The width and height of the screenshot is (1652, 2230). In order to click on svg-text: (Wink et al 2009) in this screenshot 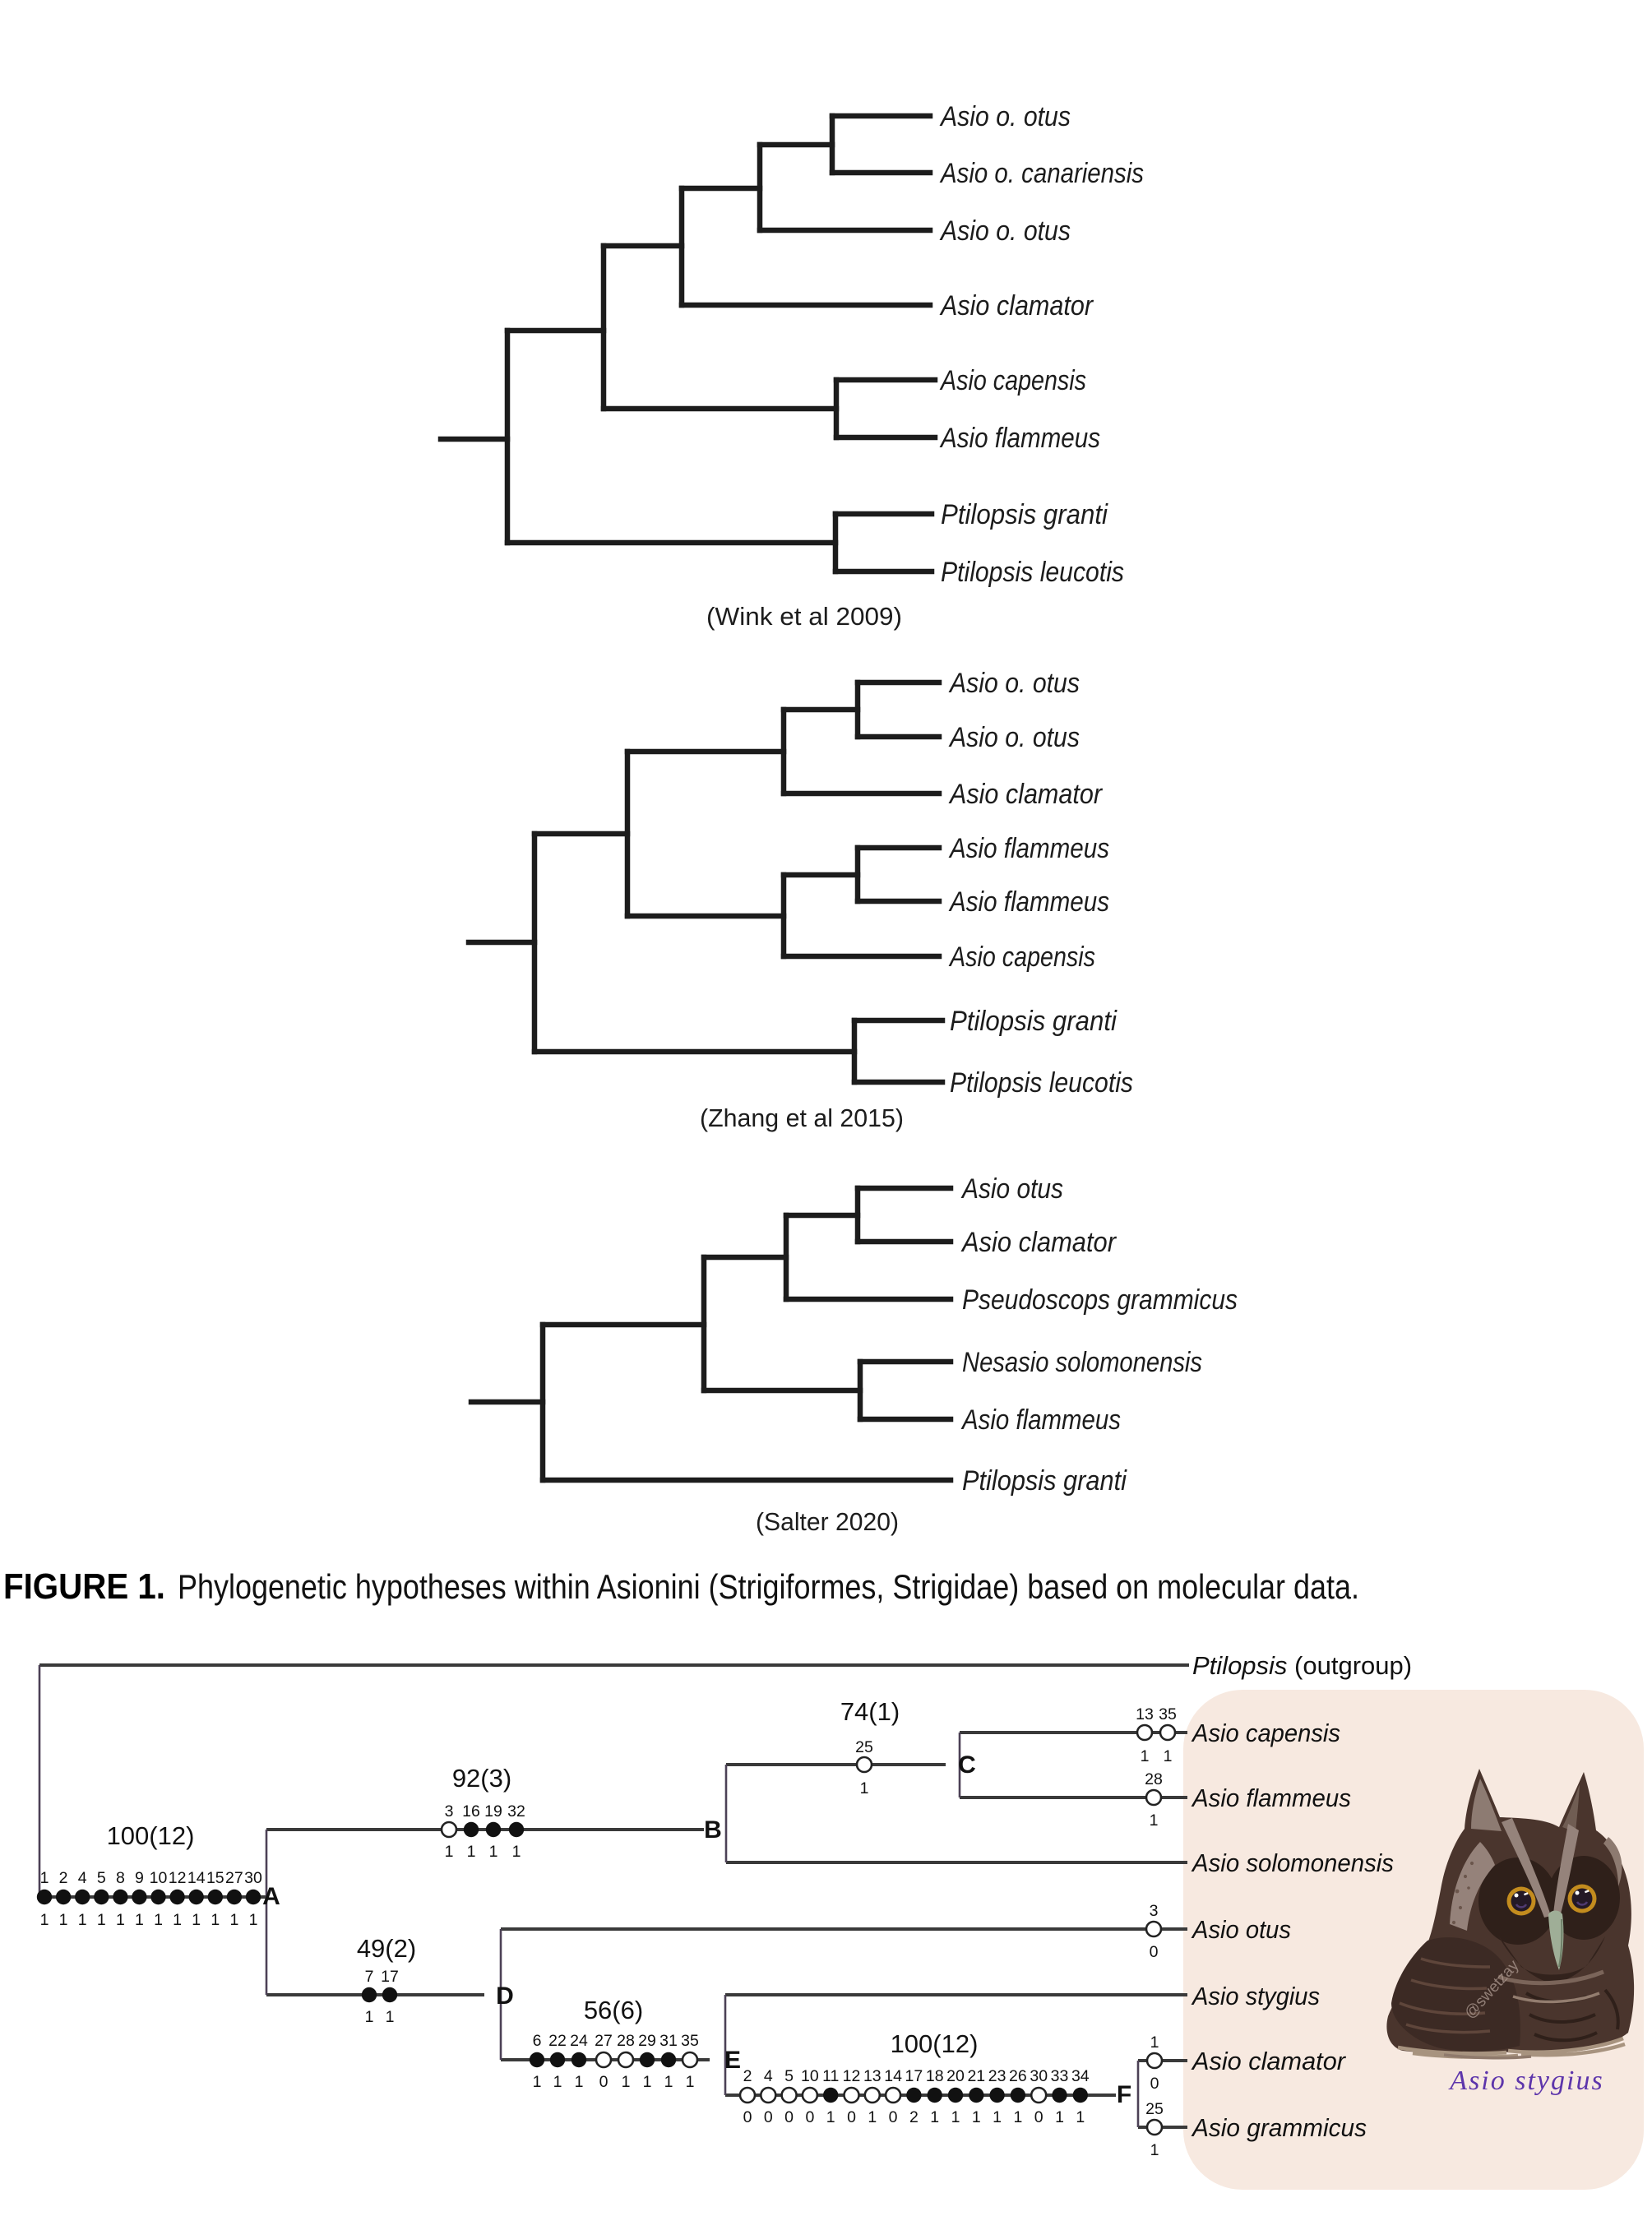, I will do `click(804, 616)`.